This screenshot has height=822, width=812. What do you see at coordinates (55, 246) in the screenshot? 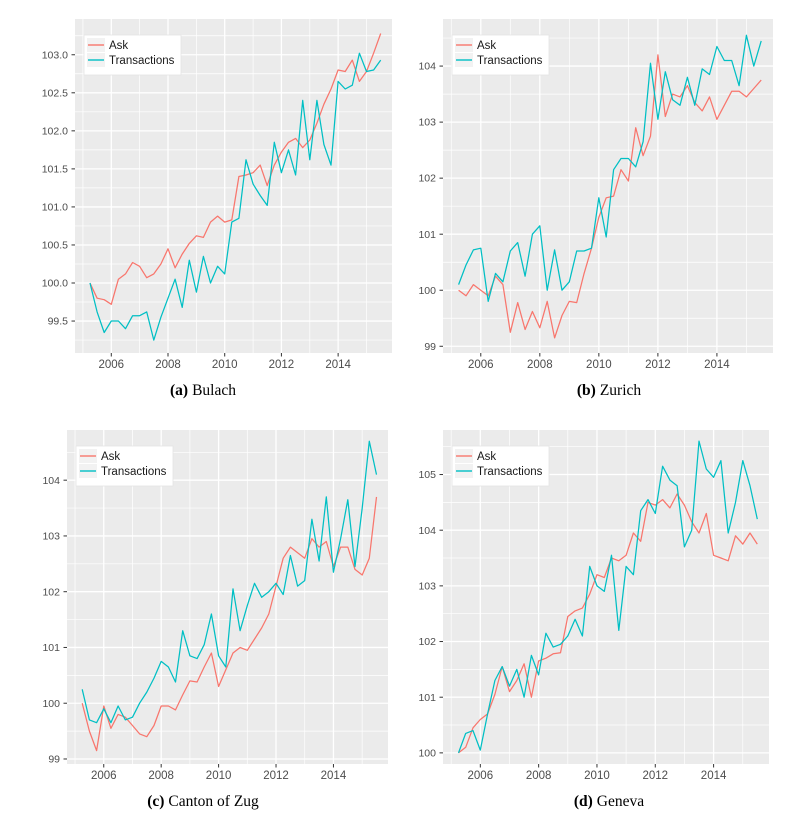
I see `y-tick-label: 100.5` at bounding box center [55, 246].